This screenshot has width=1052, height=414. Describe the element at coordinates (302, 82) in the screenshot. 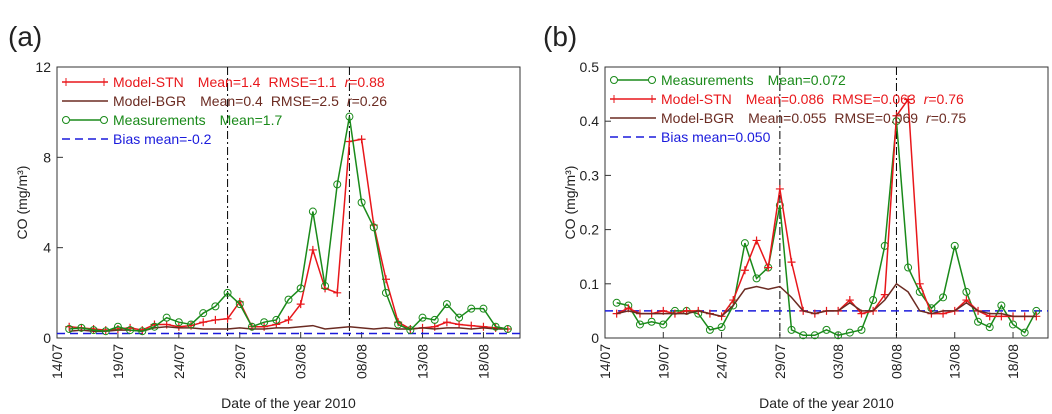

I see `legend-stat: RMSE=1.1` at that location.